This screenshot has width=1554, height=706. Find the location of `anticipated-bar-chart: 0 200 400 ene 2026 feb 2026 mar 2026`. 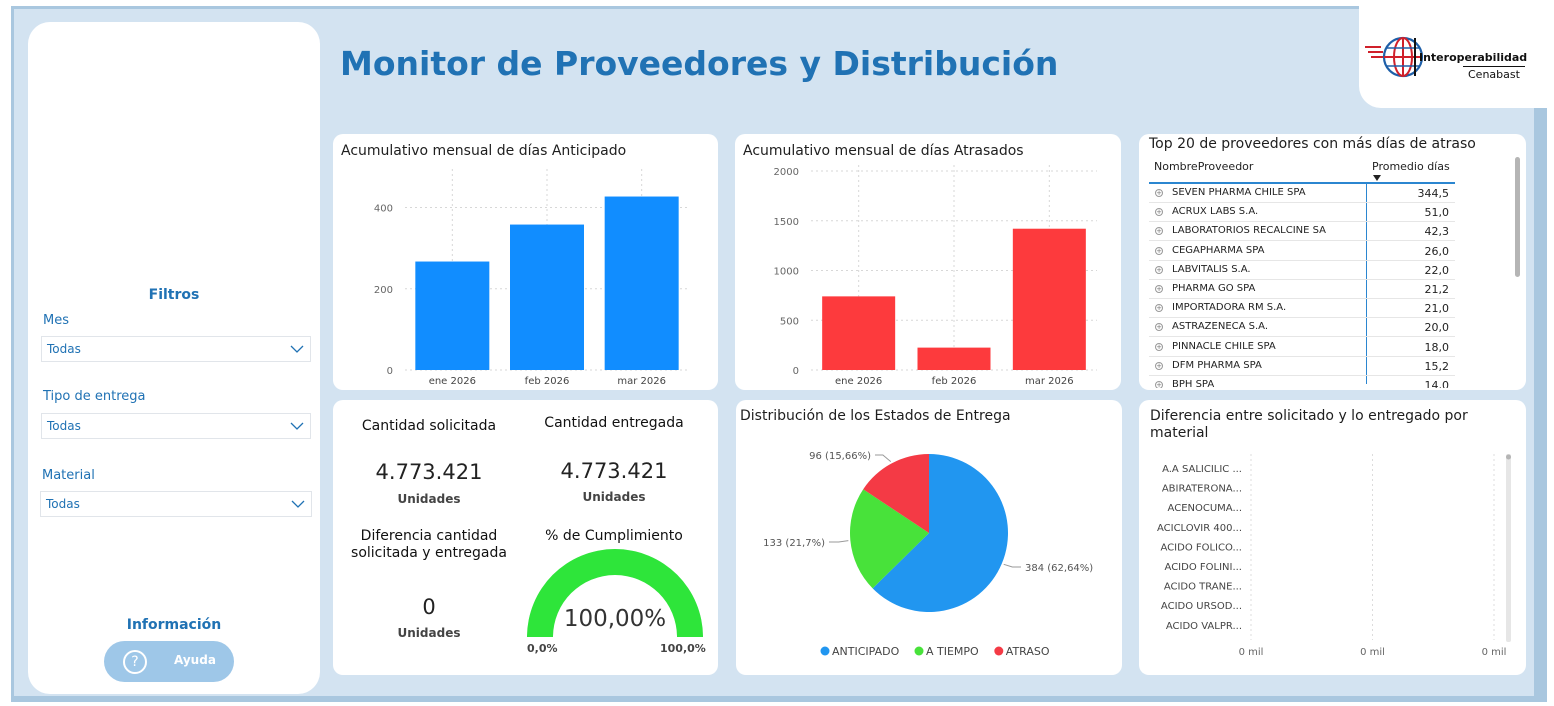

anticipated-bar-chart: 0 200 400 ene 2026 feb 2026 mar 2026 is located at coordinates (531, 278).